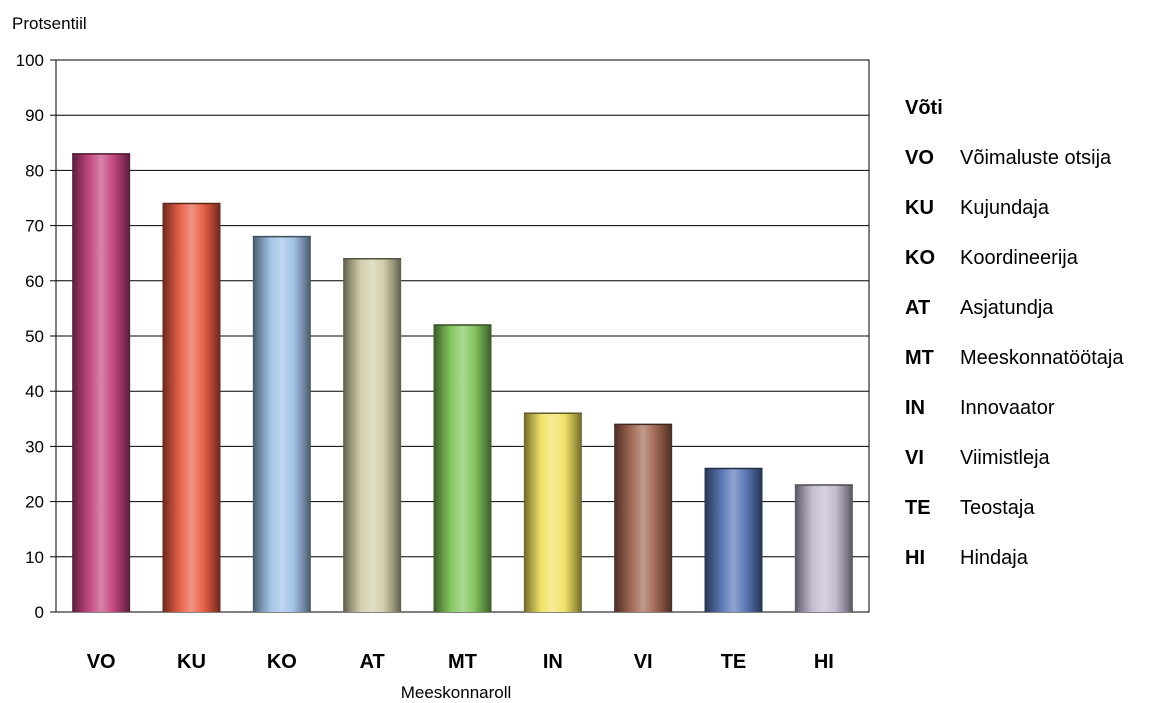 Image resolution: width=1158 pixels, height=703 pixels. What do you see at coordinates (34, 336) in the screenshot?
I see `y-tick-label: 50` at bounding box center [34, 336].